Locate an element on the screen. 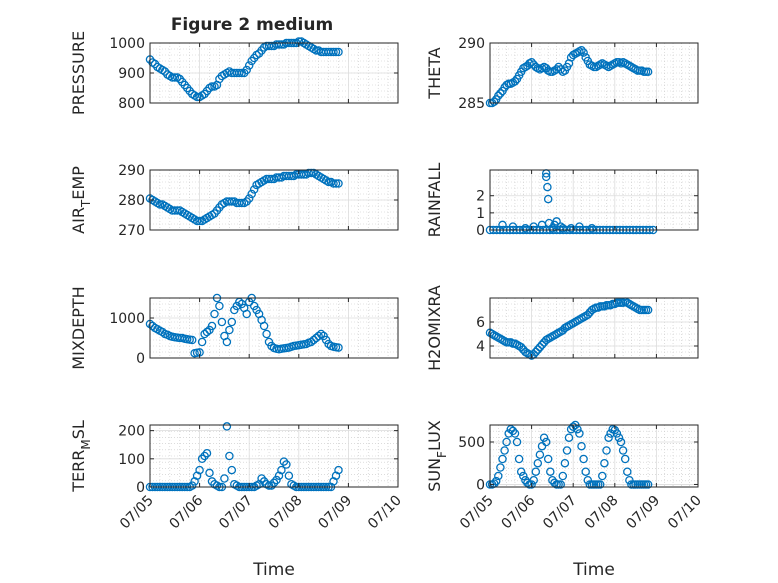  air-temp-ytick-label: 280 is located at coordinates (131, 201).